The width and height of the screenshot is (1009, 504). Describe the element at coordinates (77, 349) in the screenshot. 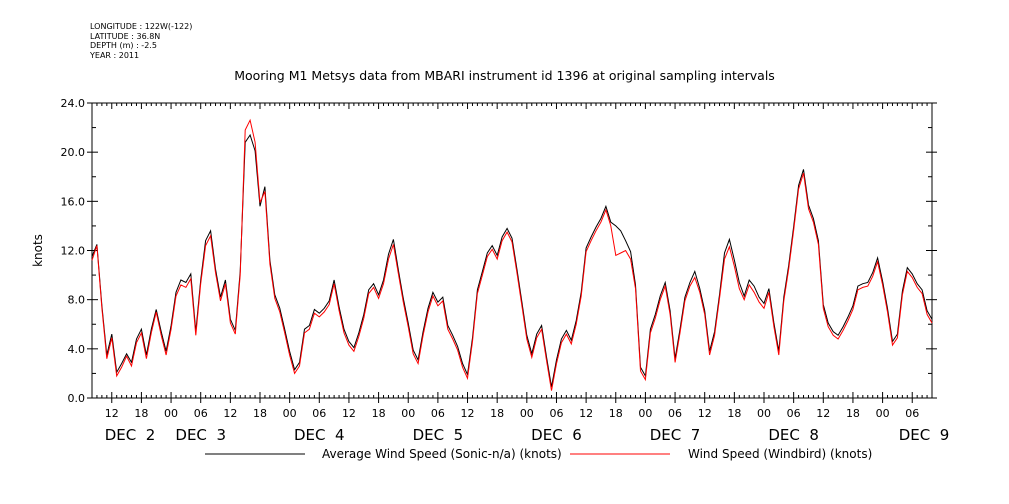

I see `y-tick-label: 4.0` at that location.